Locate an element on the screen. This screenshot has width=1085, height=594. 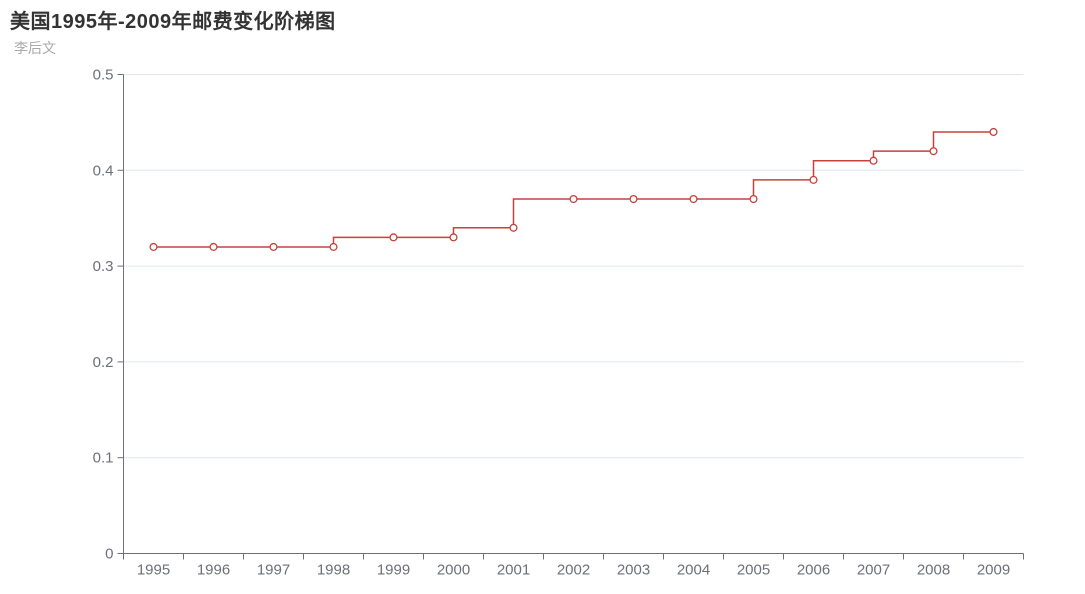
x-tick-label: 2009 is located at coordinates (993, 570).